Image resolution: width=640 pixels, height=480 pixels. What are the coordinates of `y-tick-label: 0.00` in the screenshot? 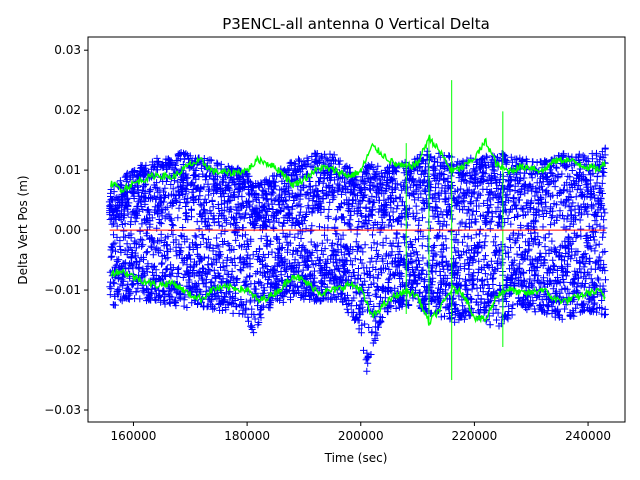 It's located at (67, 230).